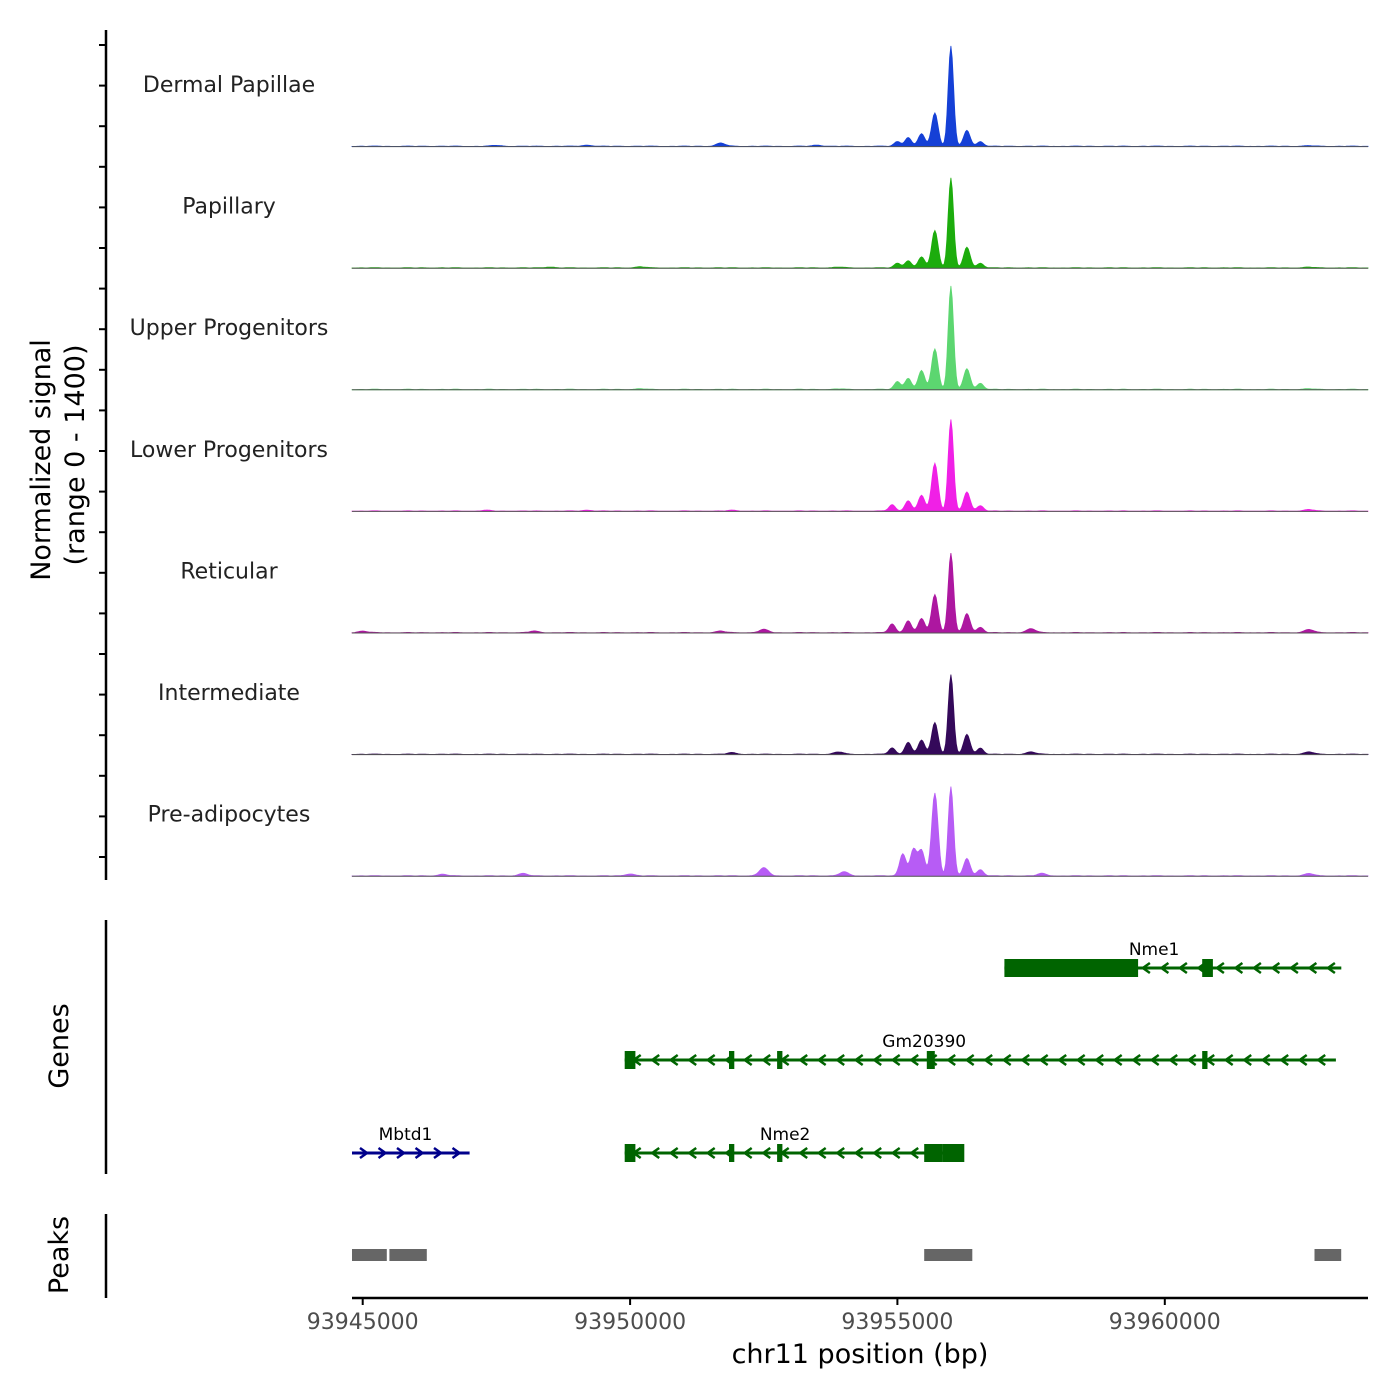  I want to click on track-label: Upper Progenitors, so click(229, 328).